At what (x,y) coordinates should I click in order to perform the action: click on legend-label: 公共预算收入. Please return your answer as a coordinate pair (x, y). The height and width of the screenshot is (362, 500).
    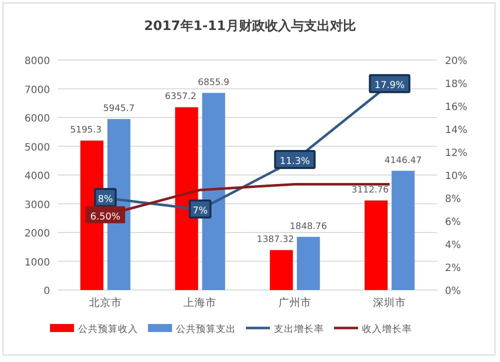
    Looking at the image, I should click on (108, 329).